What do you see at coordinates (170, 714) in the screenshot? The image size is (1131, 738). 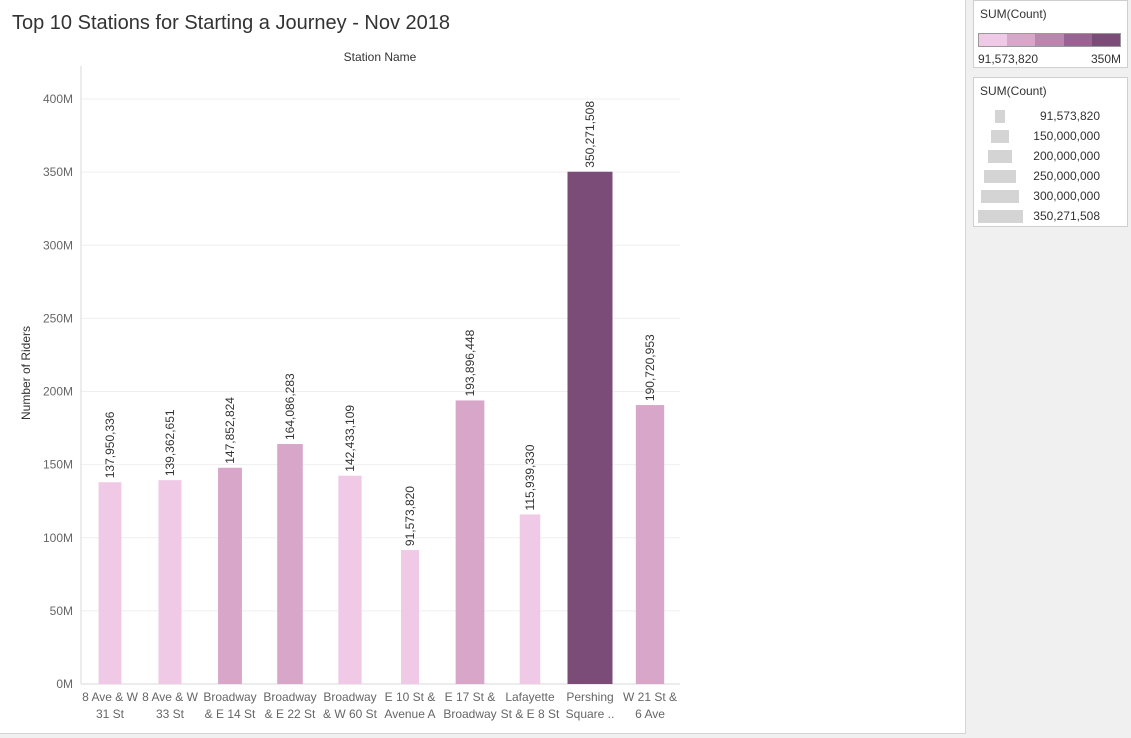 I see `category-label: 33 St` at bounding box center [170, 714].